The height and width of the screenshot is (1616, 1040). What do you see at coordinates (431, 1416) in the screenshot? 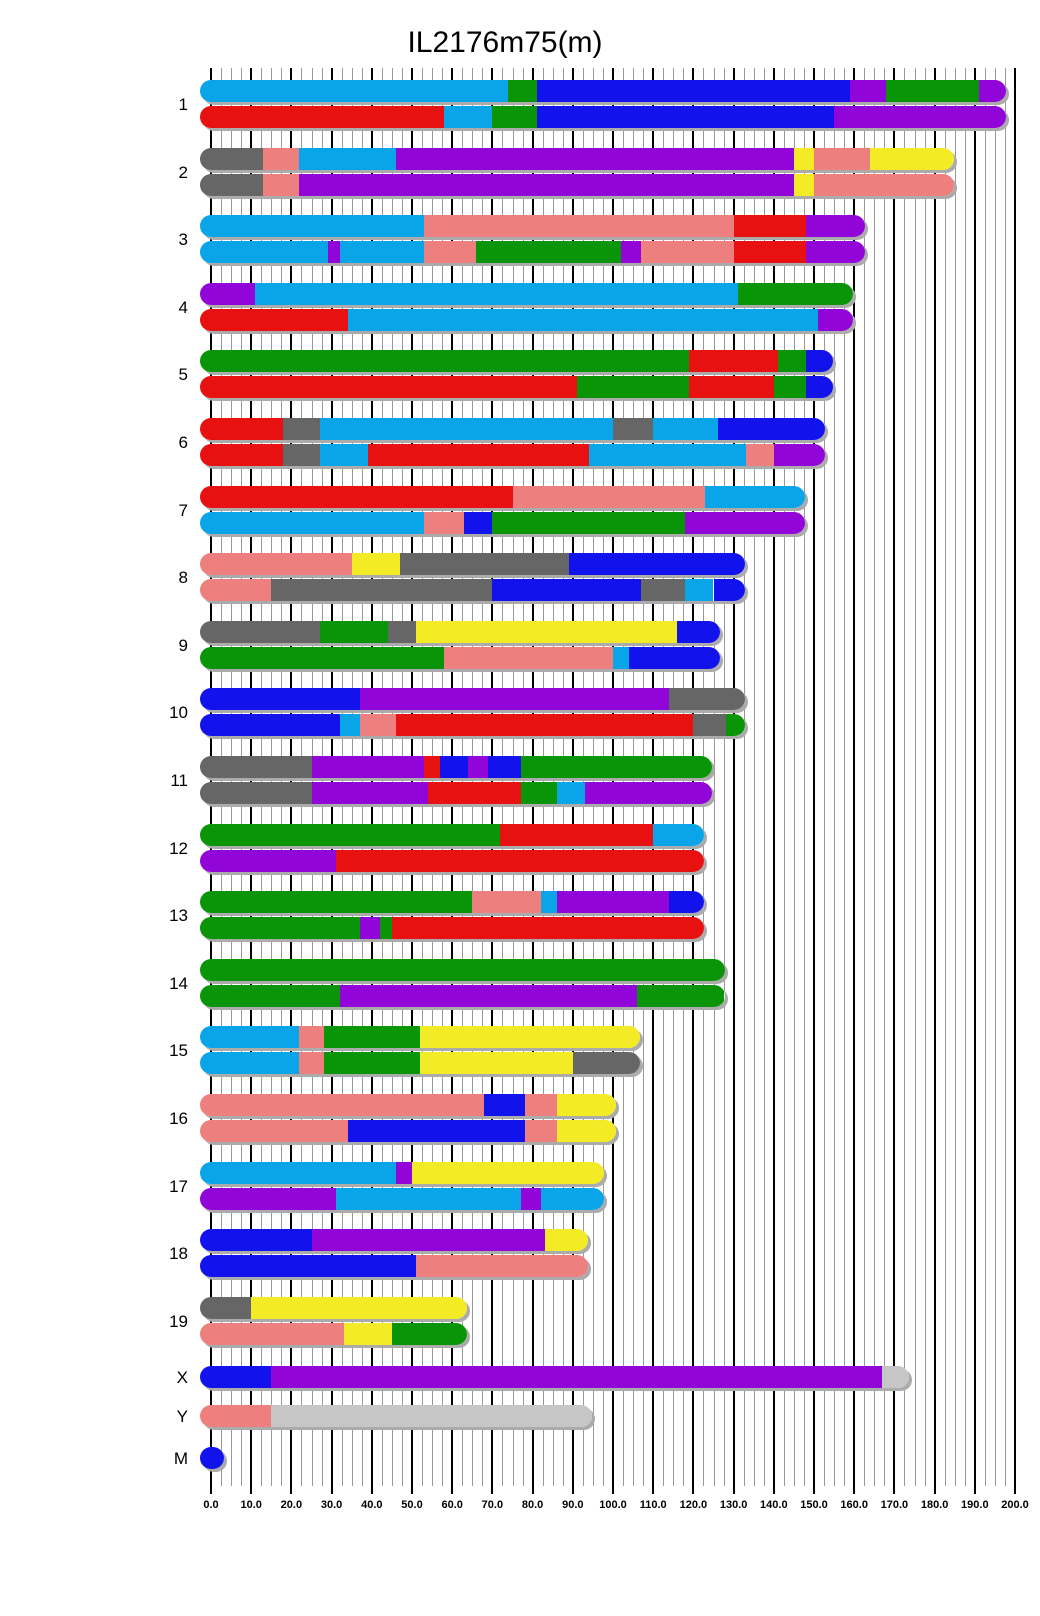
I see `haplotype-segment-silver` at bounding box center [431, 1416].